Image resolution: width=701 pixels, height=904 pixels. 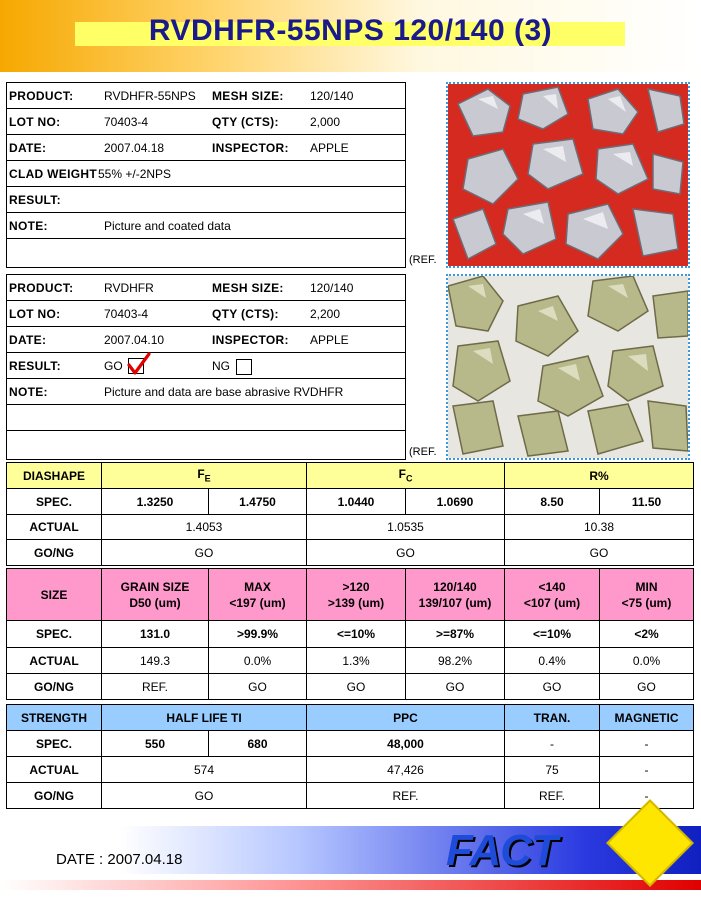 What do you see at coordinates (155, 501) in the screenshot?
I see `spec-cell: 1.3250` at bounding box center [155, 501].